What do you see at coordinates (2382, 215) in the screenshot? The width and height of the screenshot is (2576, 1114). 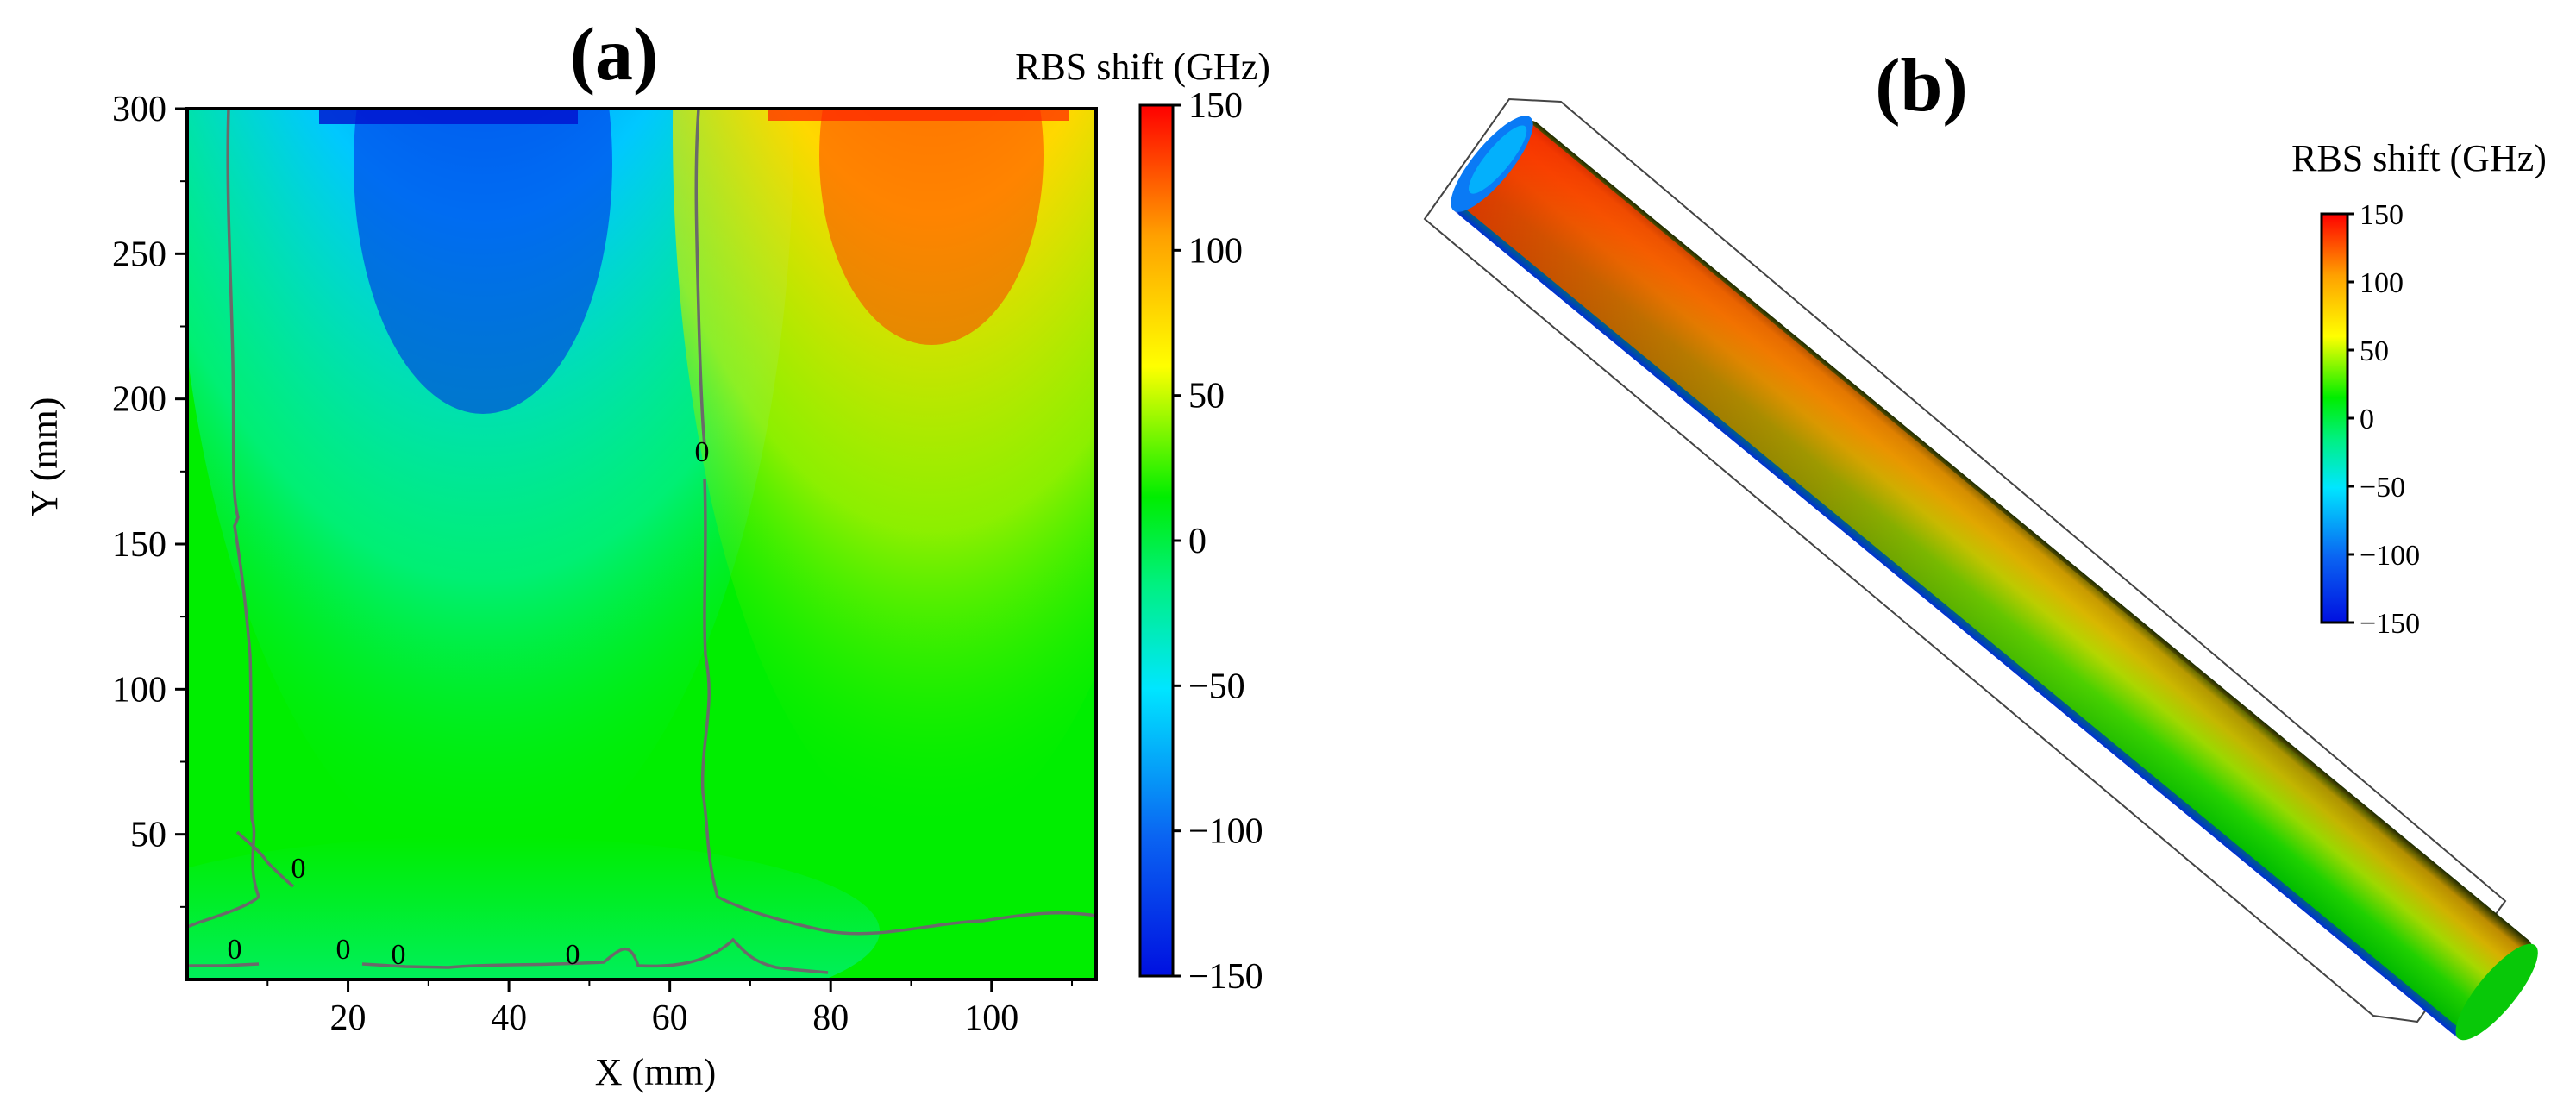 I see `colorbar-b-tick-label: 150` at bounding box center [2382, 215].